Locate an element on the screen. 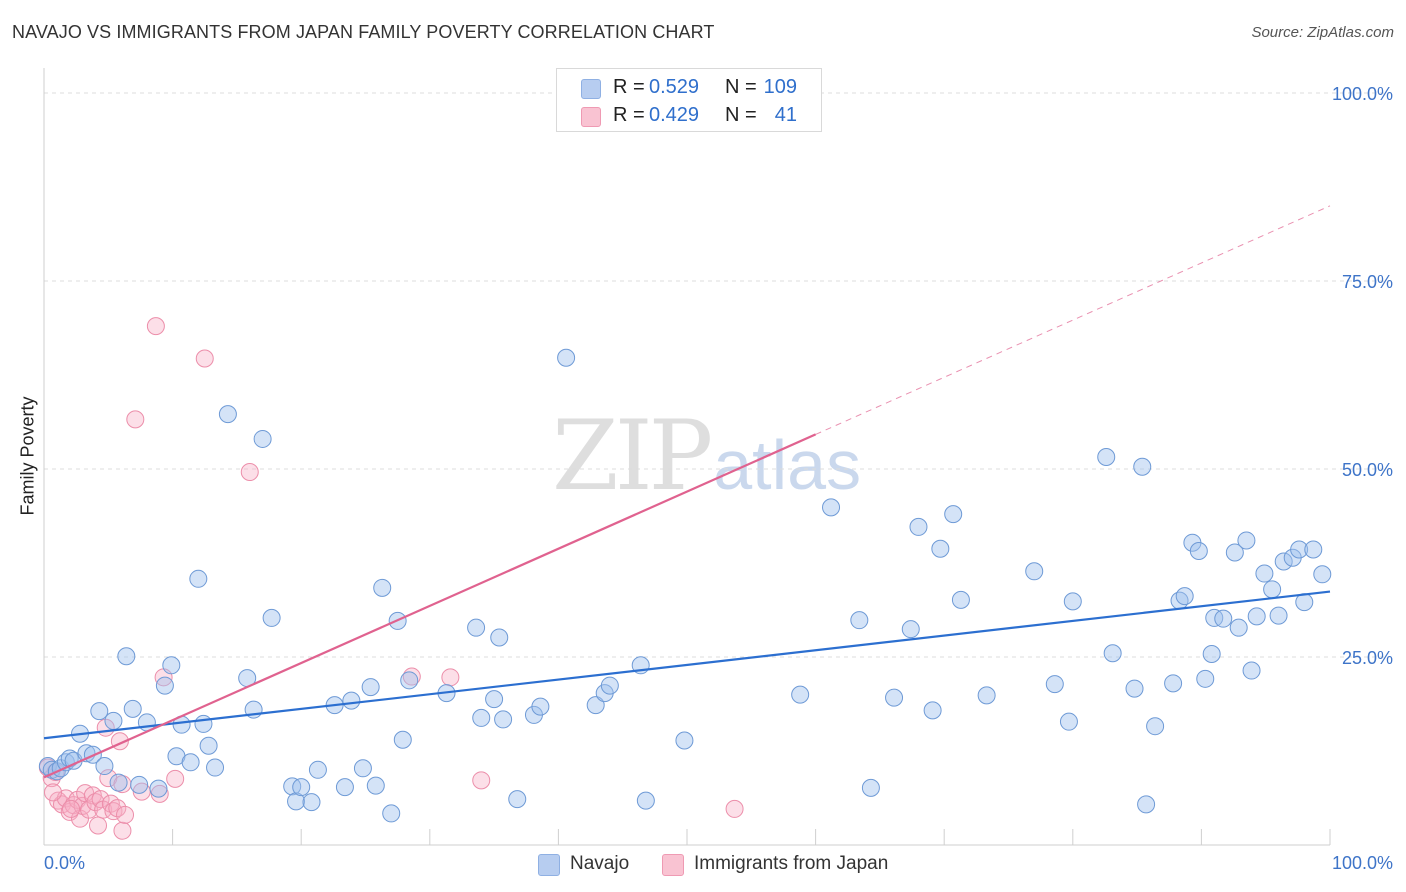 The height and width of the screenshot is (892, 1406). n-value: 109 is located at coordinates (780, 87).